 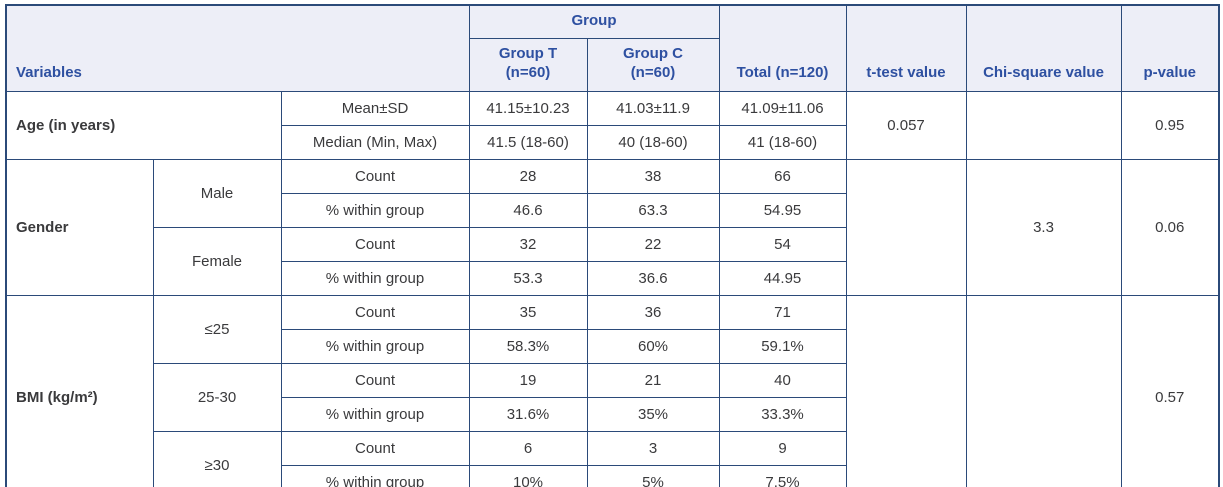 What do you see at coordinates (528, 244) in the screenshot?
I see `value-cell: 32` at bounding box center [528, 244].